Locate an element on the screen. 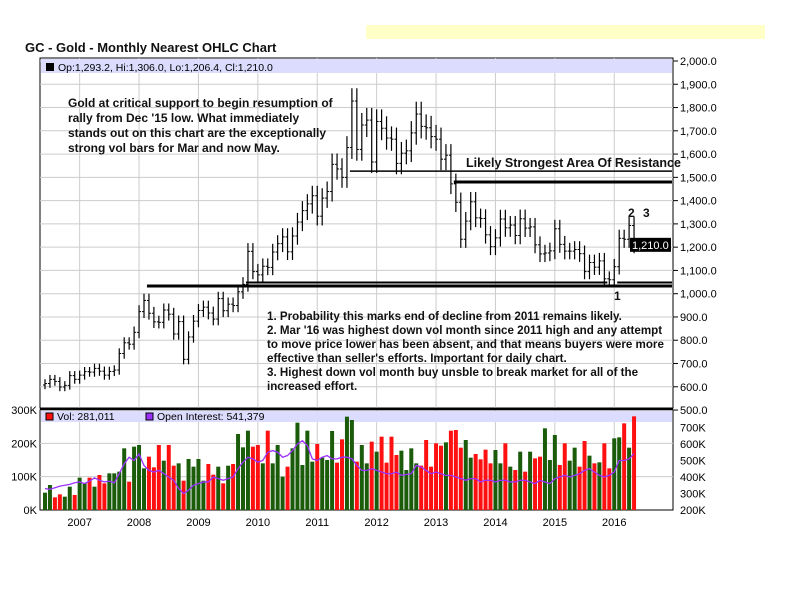 The width and height of the screenshot is (800, 600). legend-band is located at coordinates (356, 66).